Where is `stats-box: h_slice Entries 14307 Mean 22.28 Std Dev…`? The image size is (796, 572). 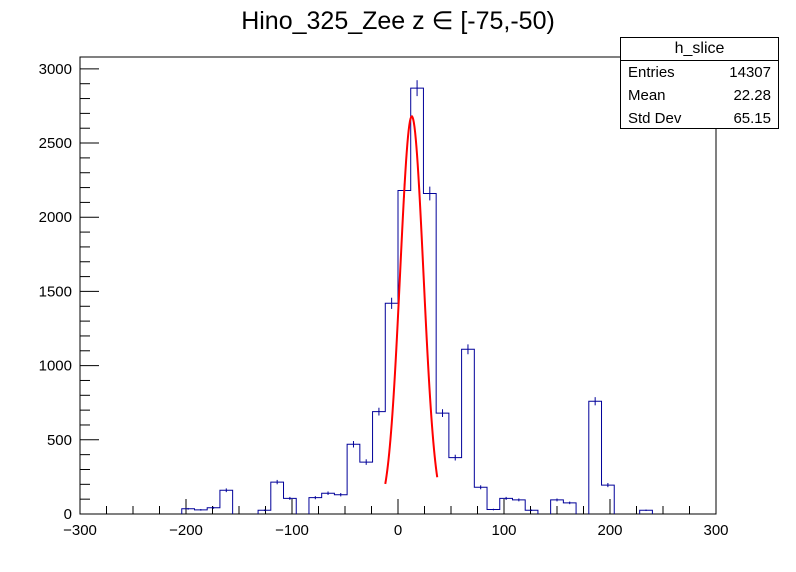
stats-box: h_slice Entries 14307 Mean 22.28 Std Dev… is located at coordinates (699, 83).